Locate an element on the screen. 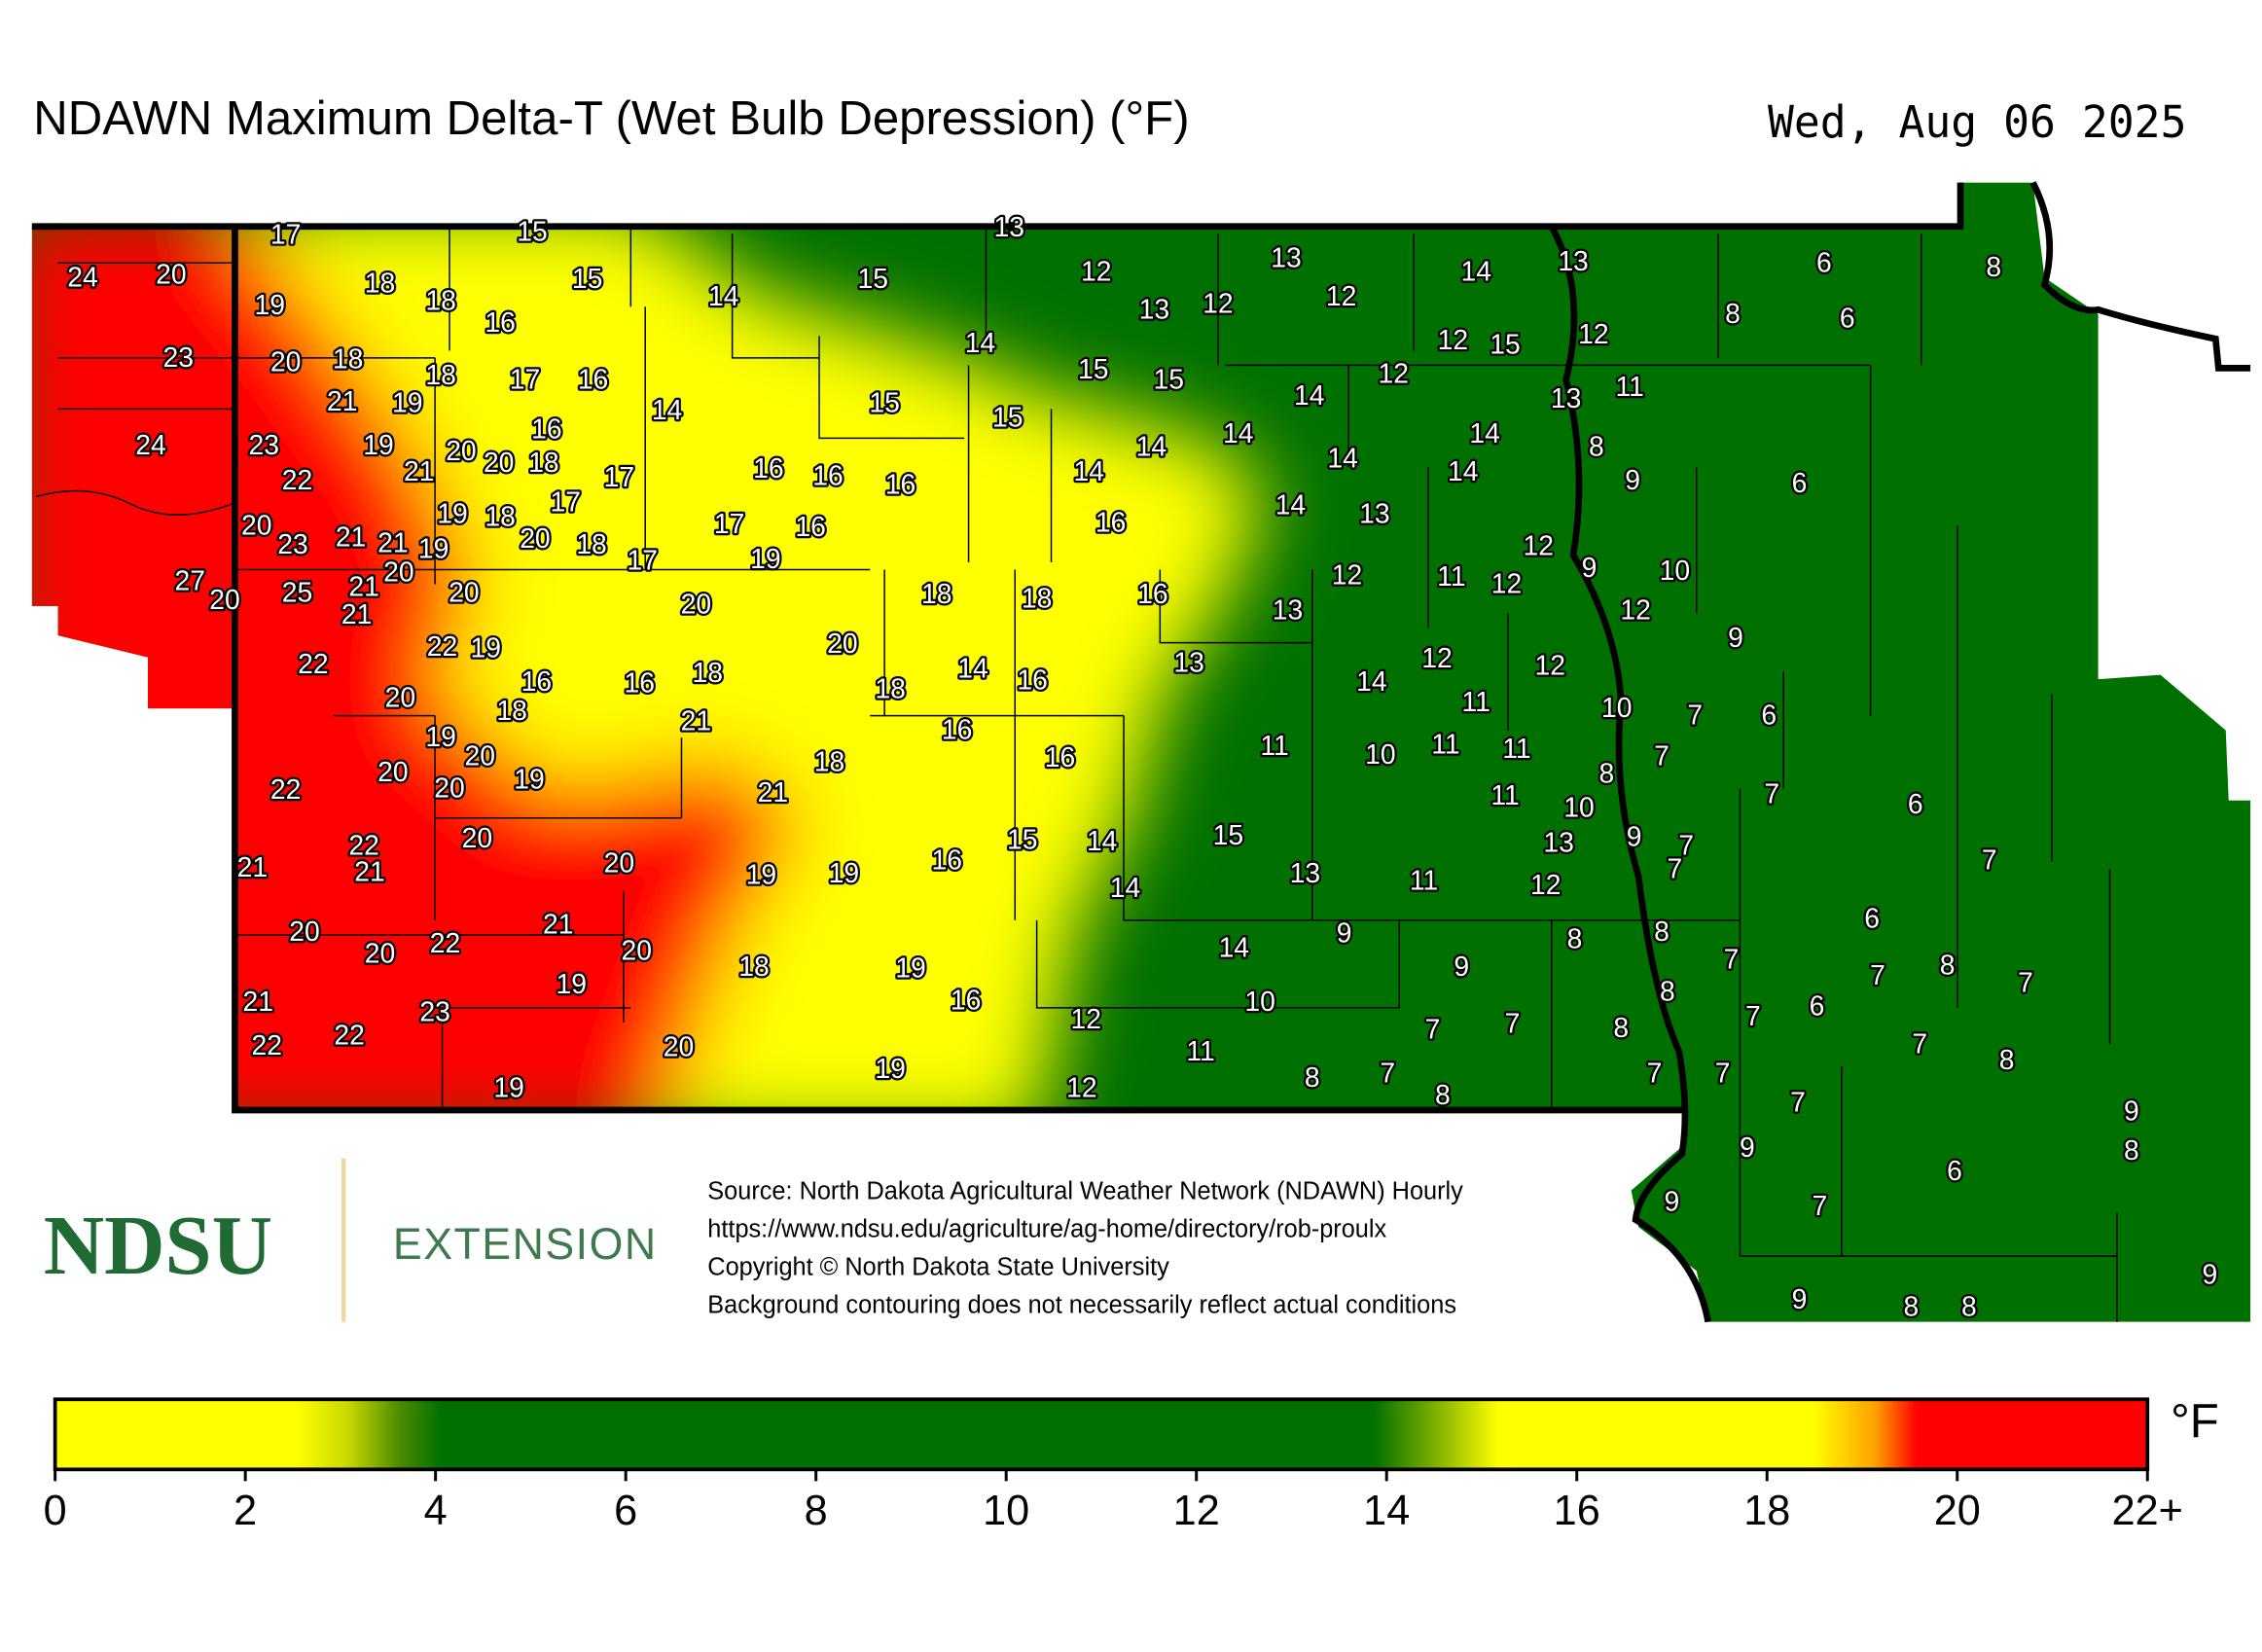 The image size is (2262, 1652). tick-label: 0 is located at coordinates (55, 1511).